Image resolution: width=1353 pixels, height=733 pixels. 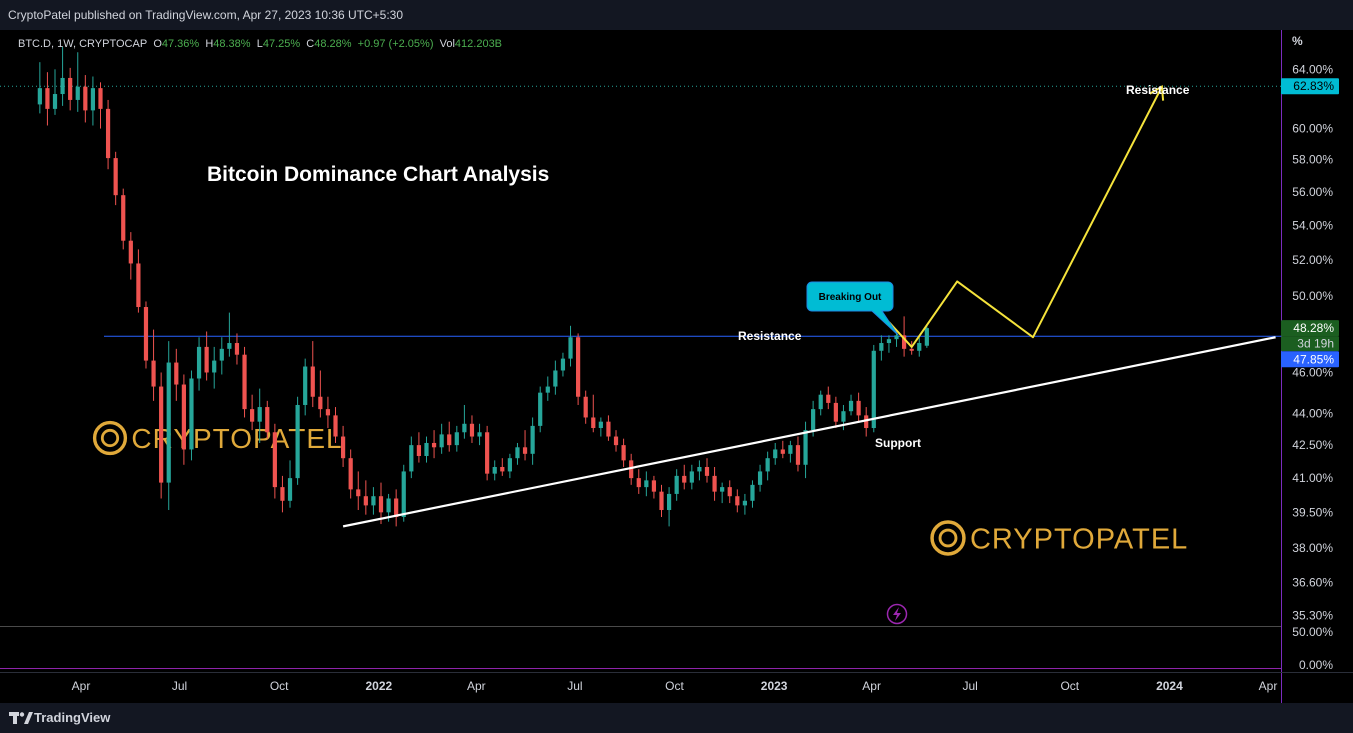 I want to click on lightning-icon, so click(x=897, y=614).